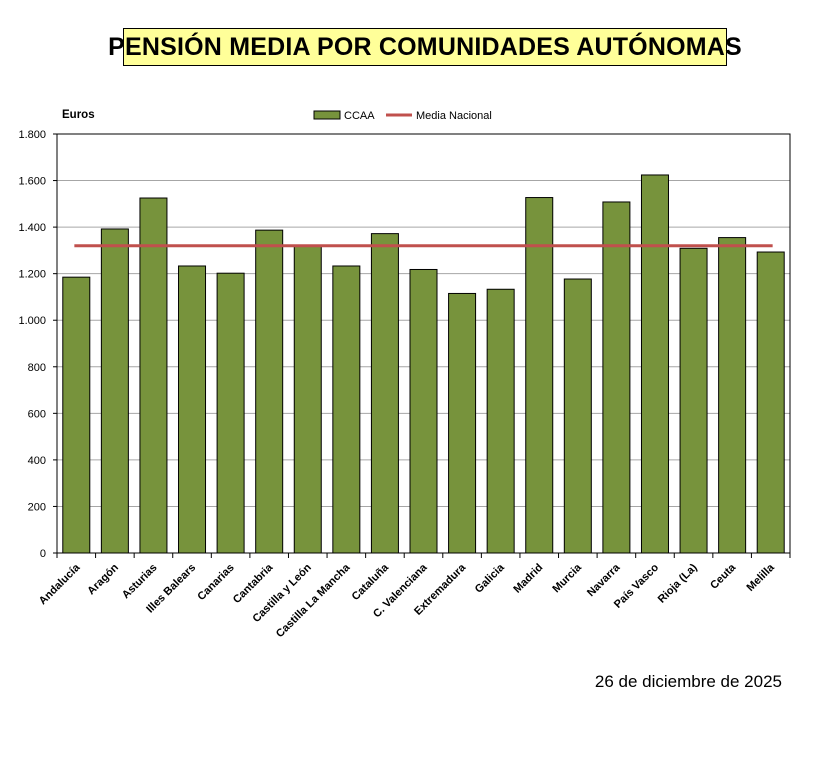  What do you see at coordinates (490, 578) in the screenshot?
I see `x-tick-label: Galicia` at bounding box center [490, 578].